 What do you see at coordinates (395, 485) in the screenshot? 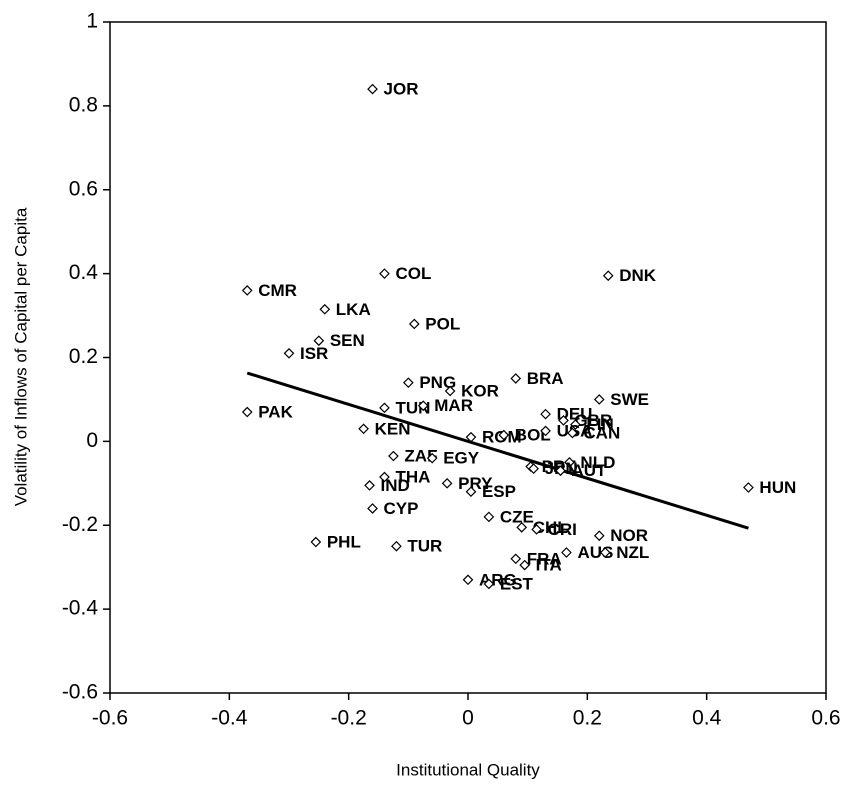
I see `point-label: IND` at bounding box center [395, 485].